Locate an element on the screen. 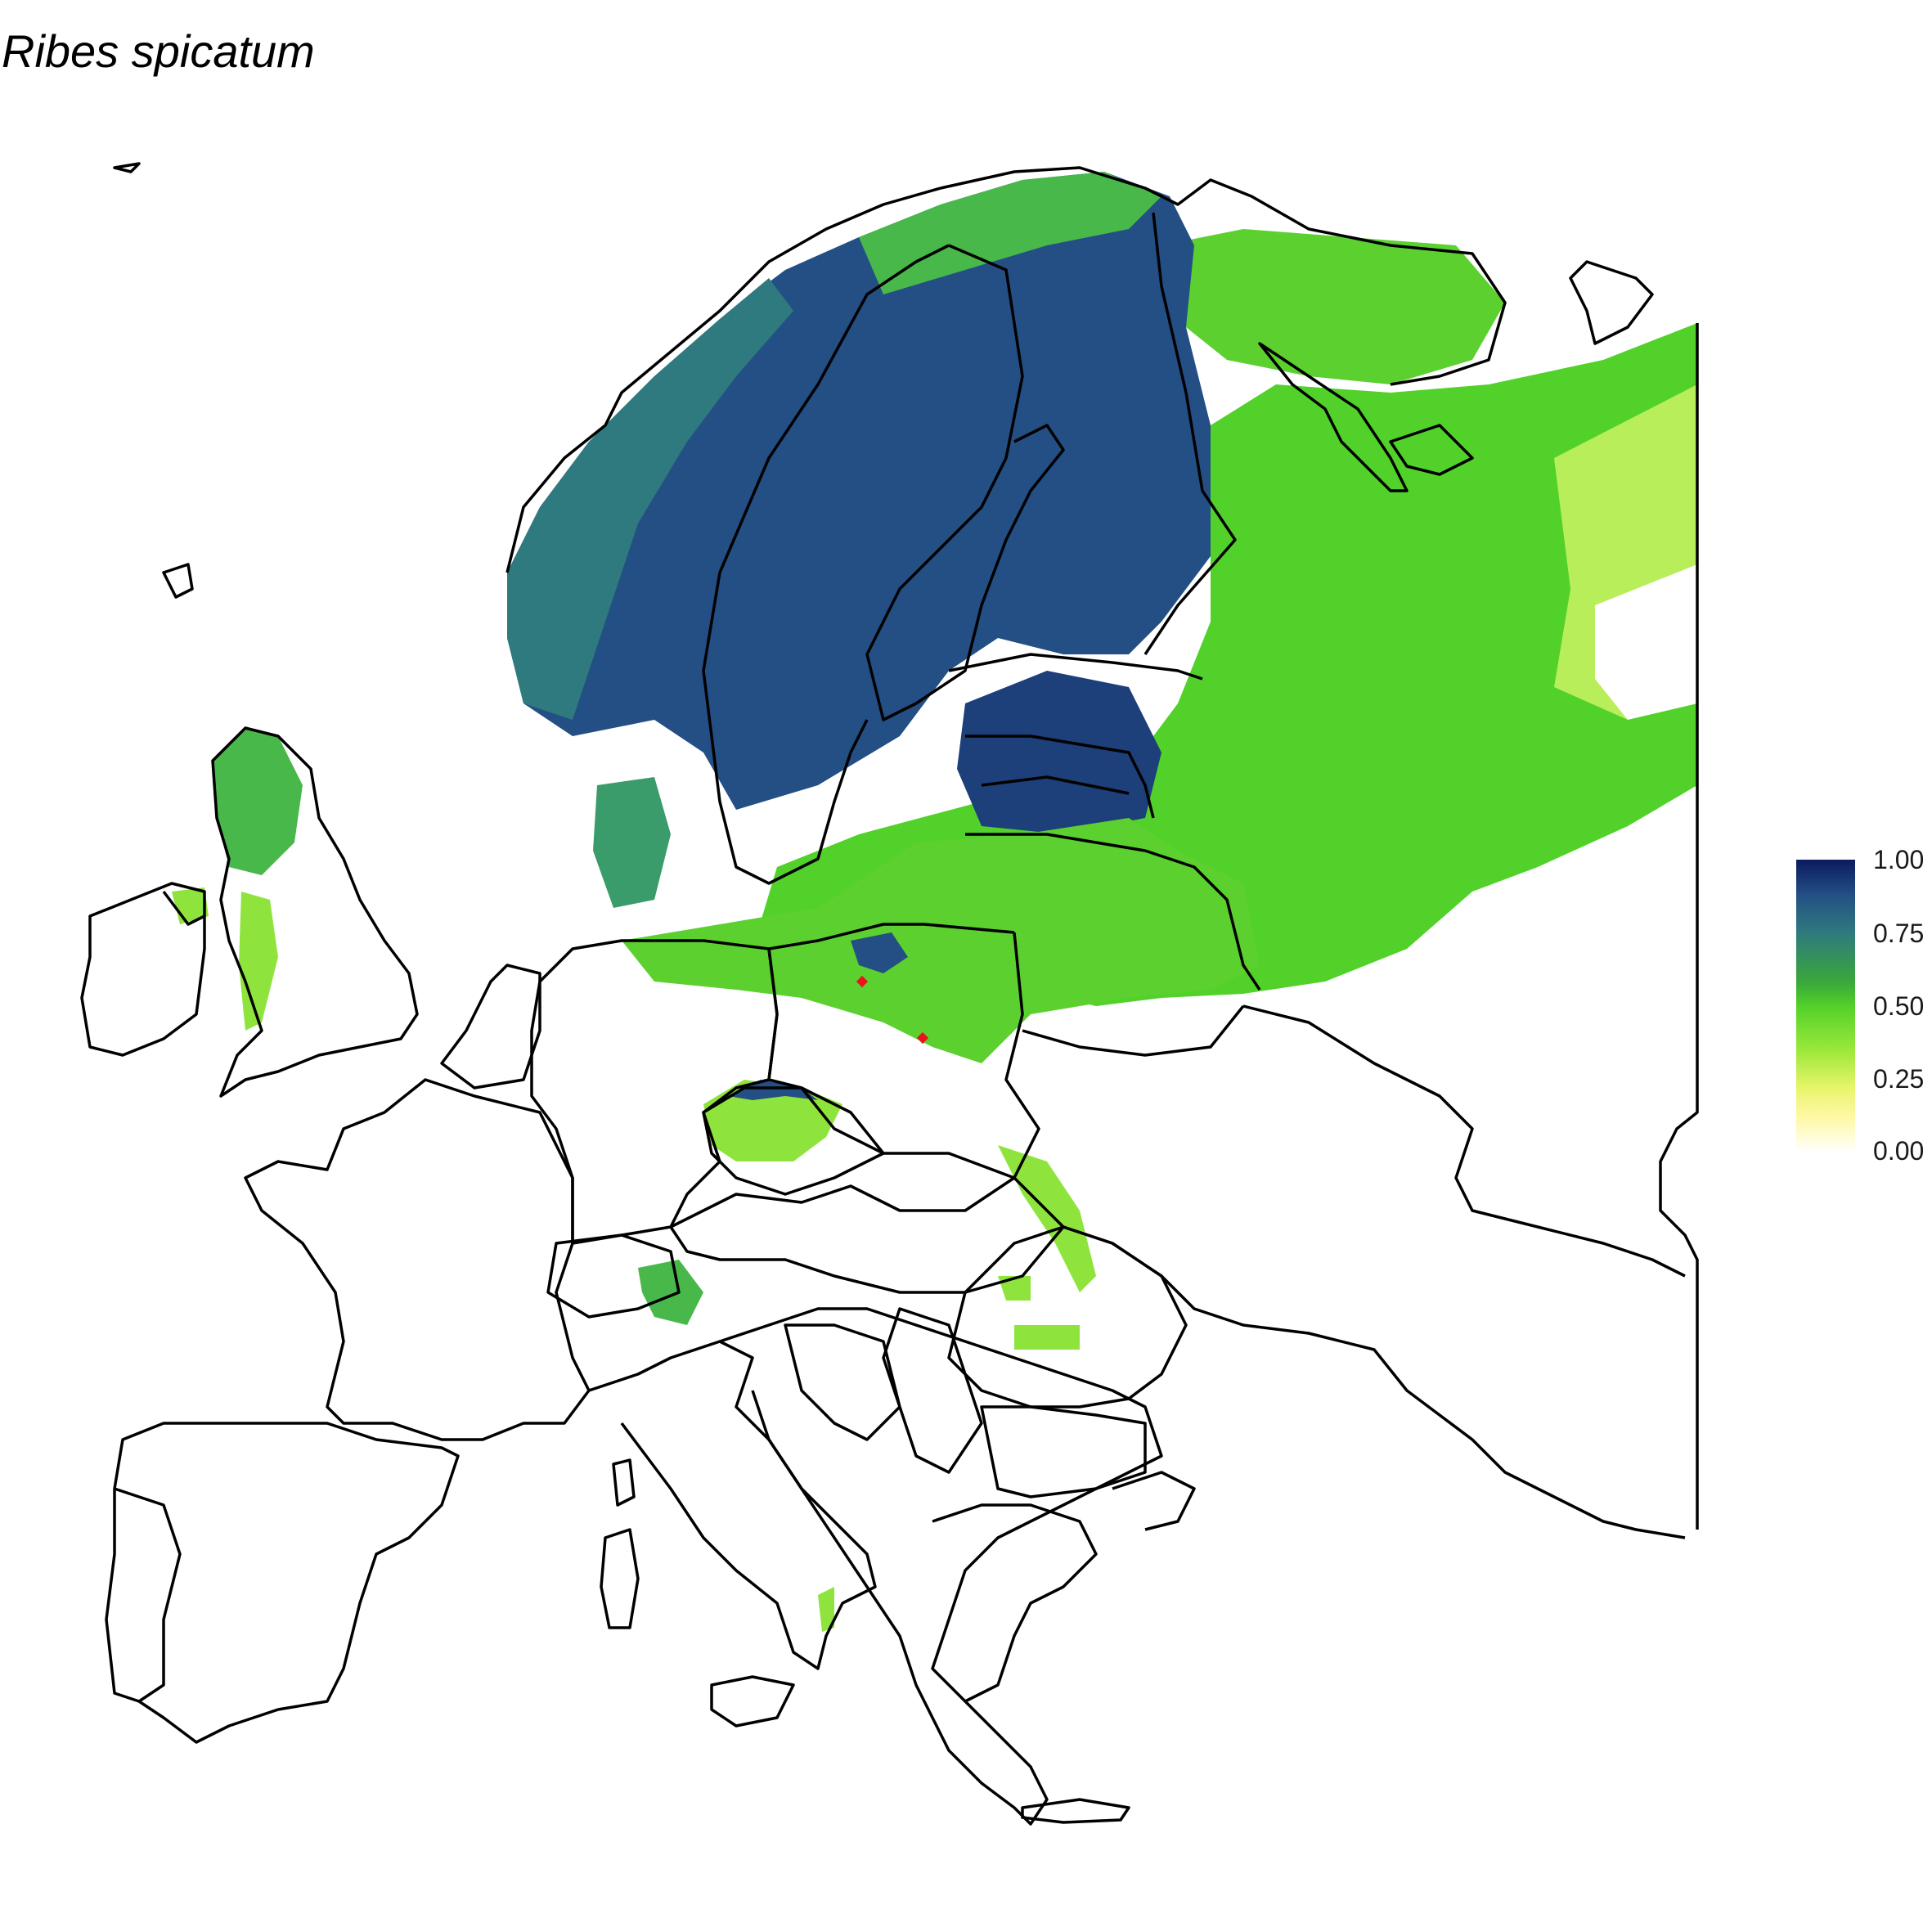 This screenshot has height=1932, width=1932. border-ukraine-south is located at coordinates (1374, 1382).